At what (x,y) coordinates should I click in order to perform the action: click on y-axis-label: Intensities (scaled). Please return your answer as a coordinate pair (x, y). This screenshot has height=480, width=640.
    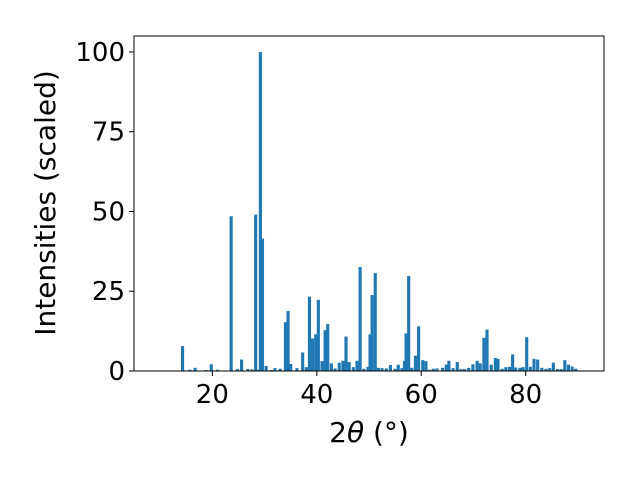
    Looking at the image, I should click on (45, 203).